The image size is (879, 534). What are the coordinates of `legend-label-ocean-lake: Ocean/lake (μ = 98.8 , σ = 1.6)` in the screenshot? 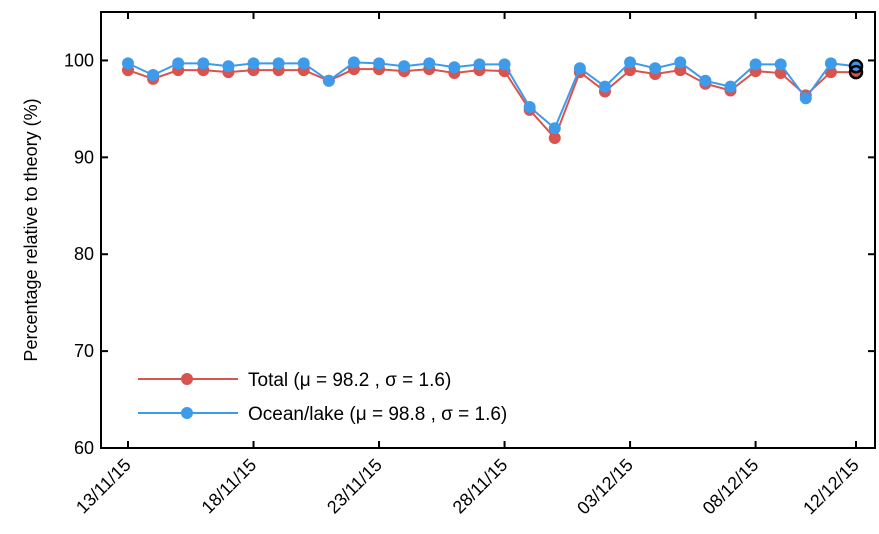 It's located at (377, 414).